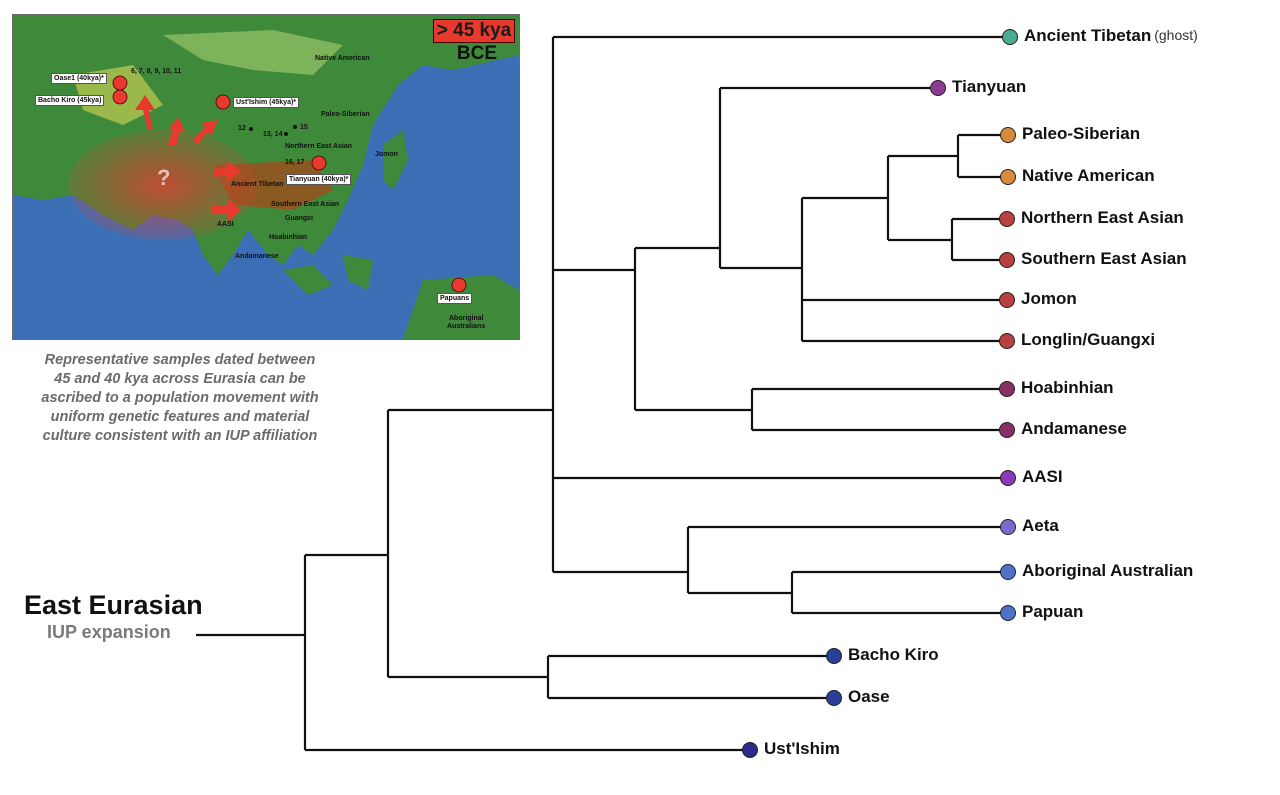 This screenshot has height=795, width=1280. I want to click on tip-marker-longlin-guangxi, so click(1007, 341).